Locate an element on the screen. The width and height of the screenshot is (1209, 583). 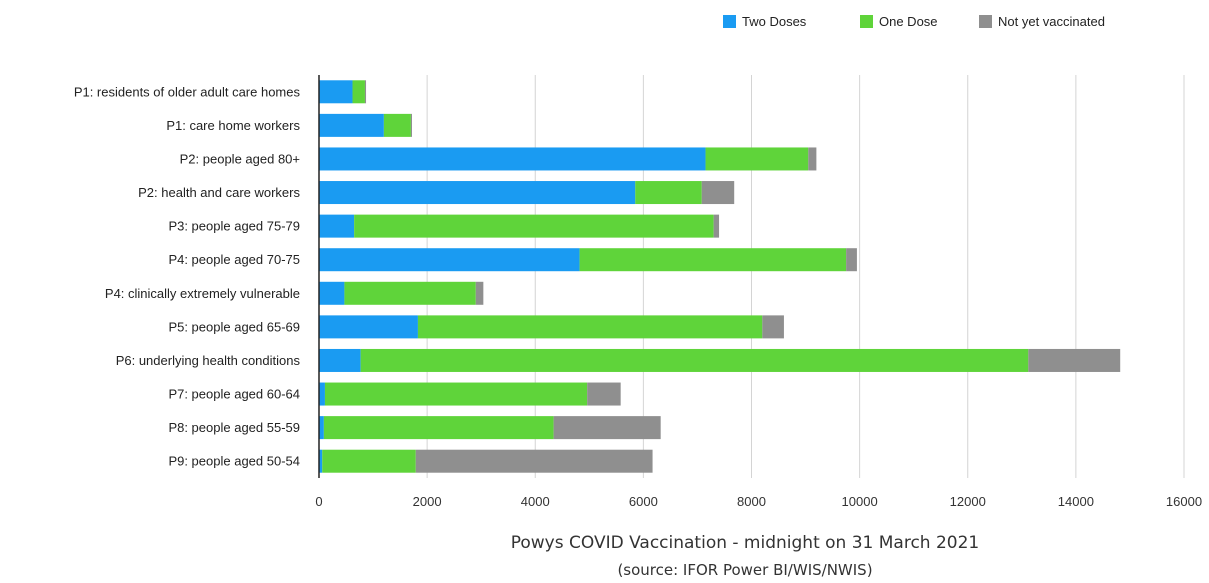
category-label: P4: people aged 70-75 is located at coordinates (234, 259).